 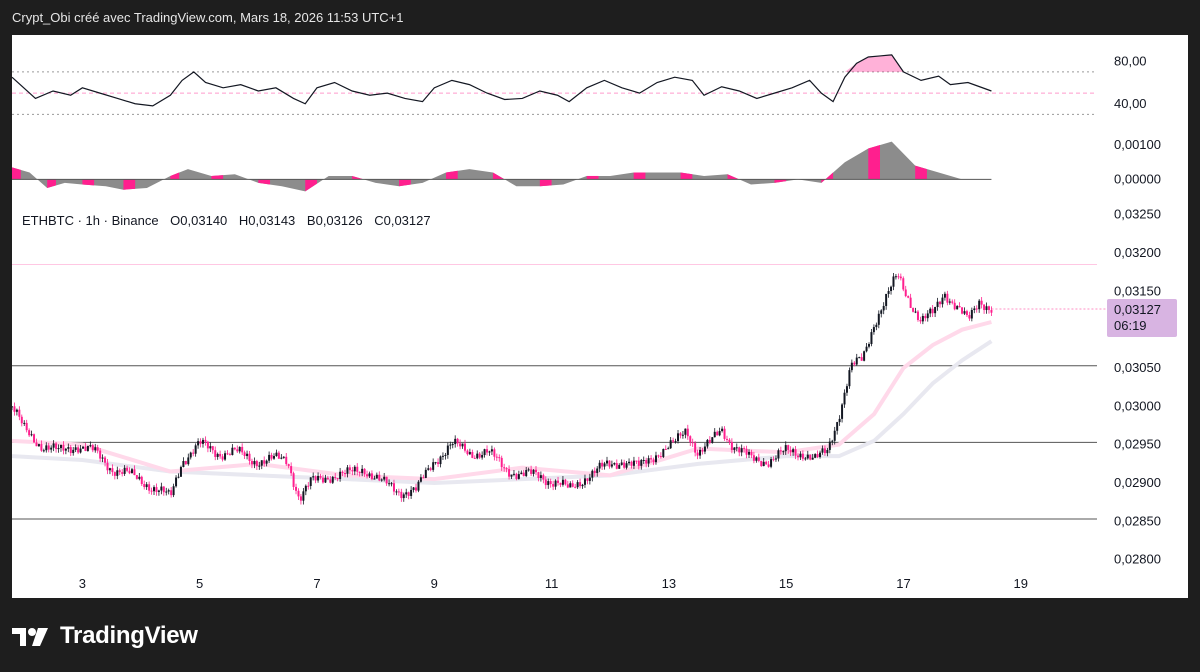 I want to click on tradingview-logo-icon, so click(x=30, y=637).